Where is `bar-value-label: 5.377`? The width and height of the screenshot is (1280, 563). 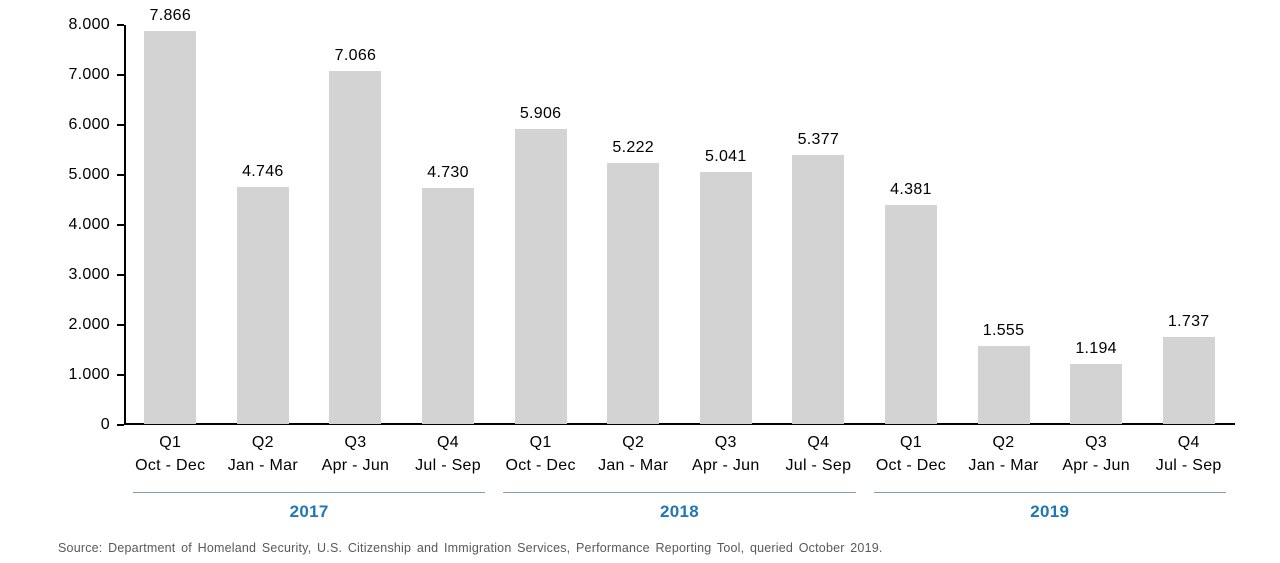
bar-value-label: 5.377 is located at coordinates (818, 140).